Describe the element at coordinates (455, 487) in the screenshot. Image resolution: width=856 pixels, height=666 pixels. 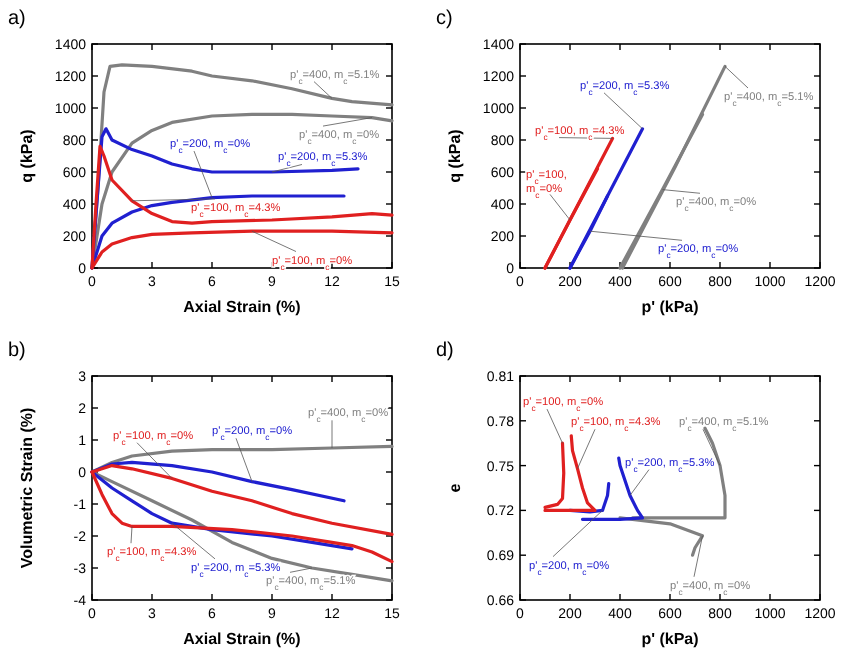
I see `y-axis-title: e` at that location.